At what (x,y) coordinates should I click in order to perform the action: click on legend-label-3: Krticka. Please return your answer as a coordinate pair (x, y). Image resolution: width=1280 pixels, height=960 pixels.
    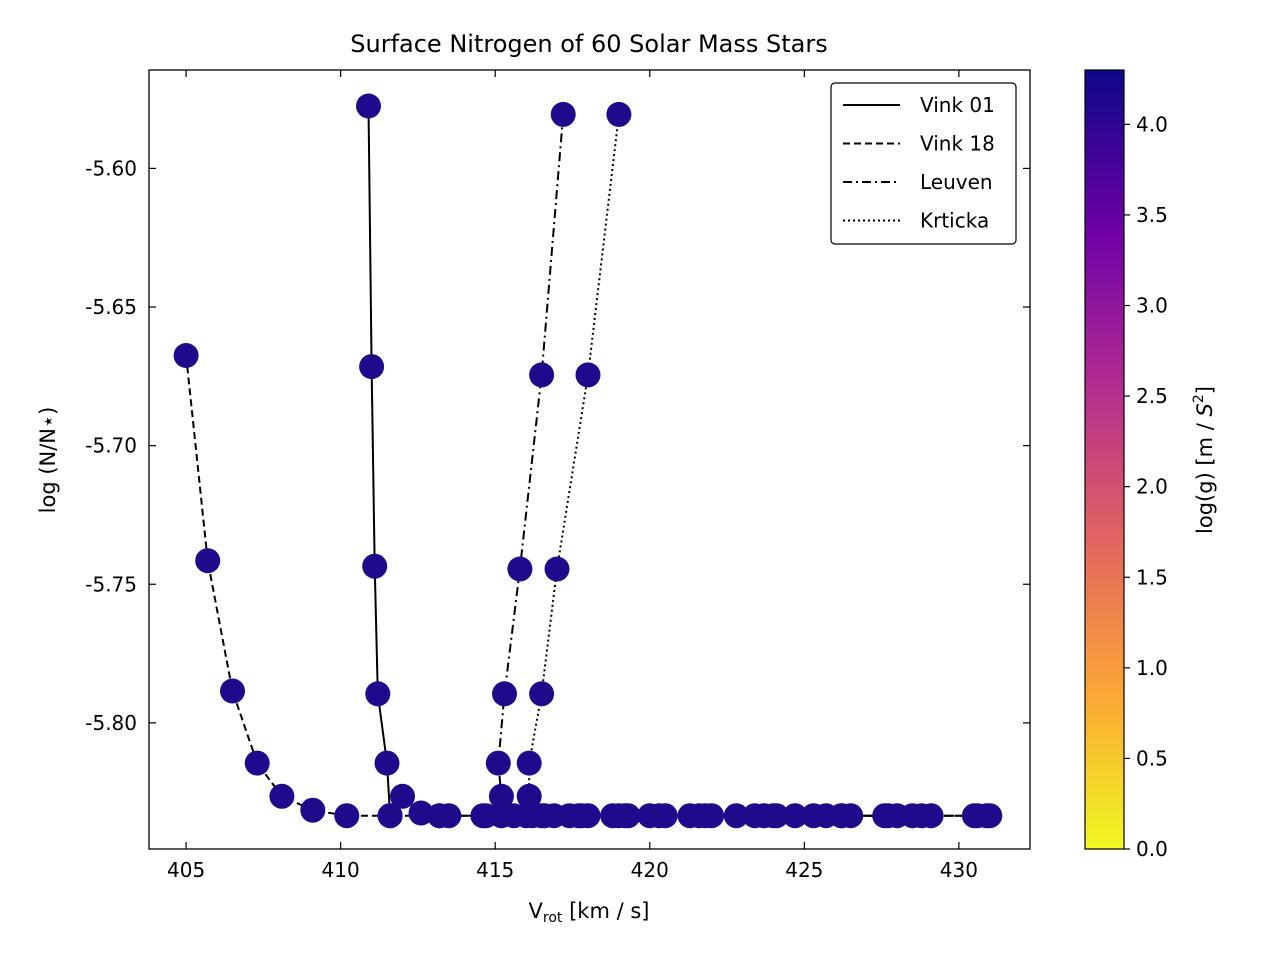
    Looking at the image, I should click on (954, 221).